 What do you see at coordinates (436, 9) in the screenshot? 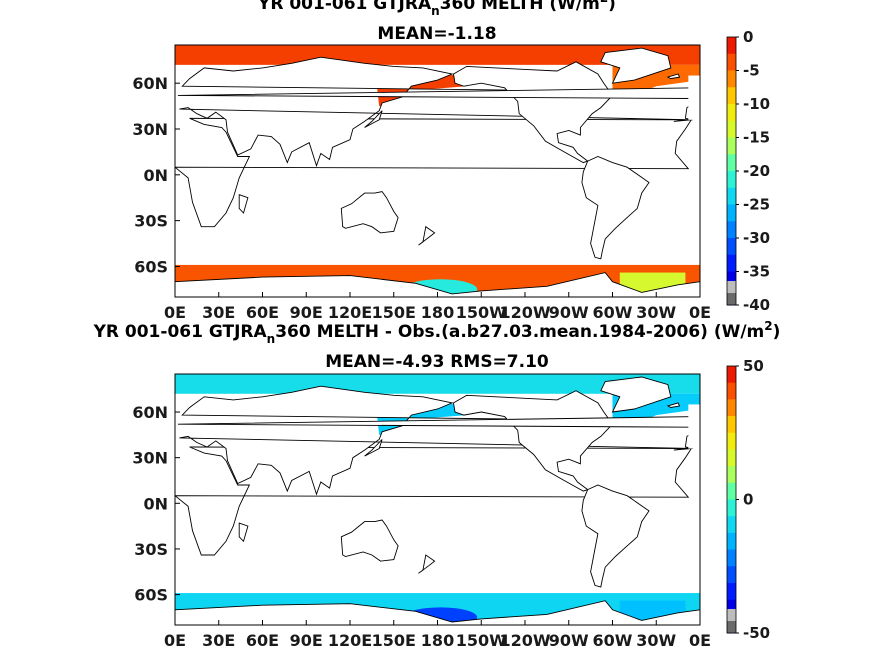
I see `panel-top-title: YR 001-061 GTJRAn360 MELTH (W/m2)` at bounding box center [436, 9].